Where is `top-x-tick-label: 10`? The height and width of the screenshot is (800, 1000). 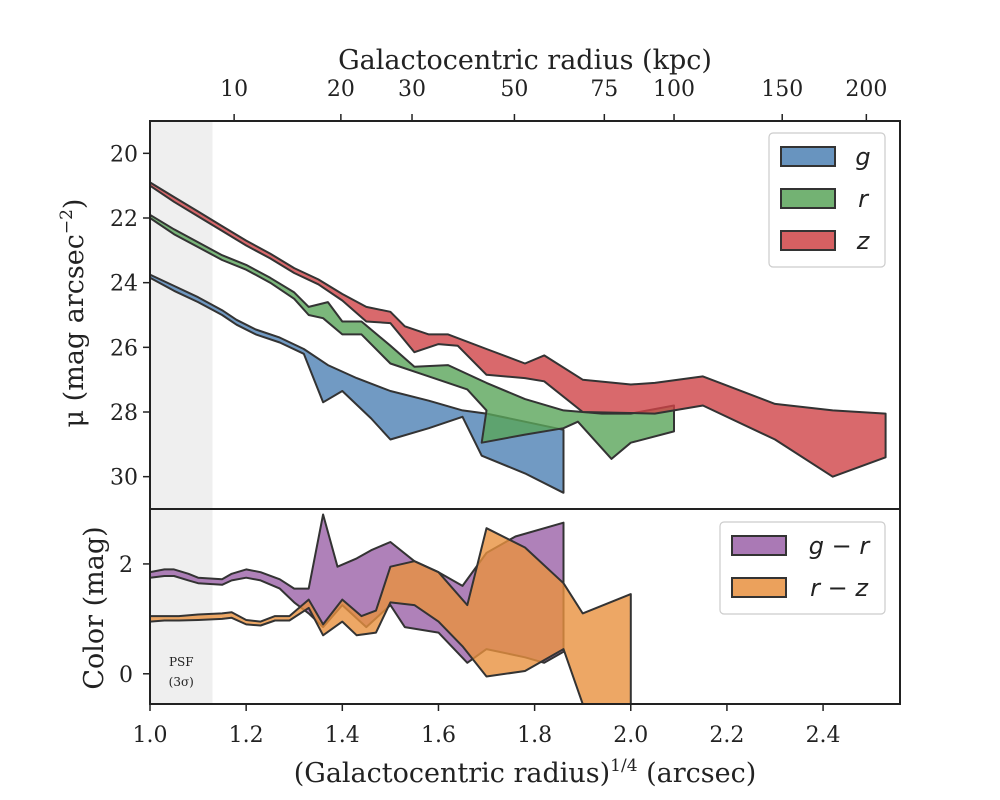 top-x-tick-label: 10 is located at coordinates (234, 89).